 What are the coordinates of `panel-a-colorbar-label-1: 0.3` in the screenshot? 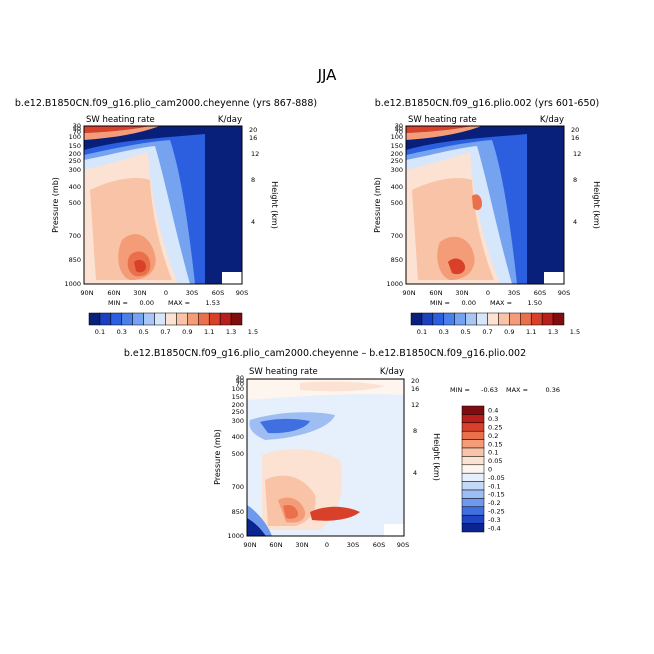 It's located at (122, 332).